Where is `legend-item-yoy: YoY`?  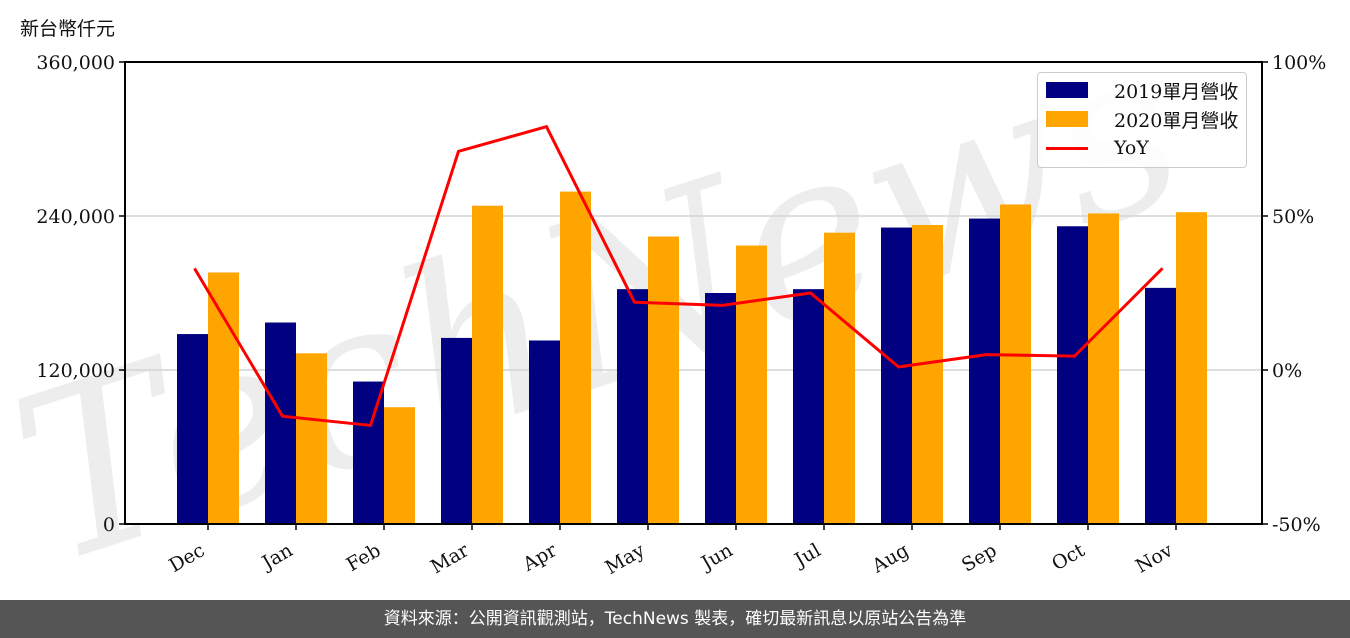 legend-item-yoy: YoY is located at coordinates (1097, 148).